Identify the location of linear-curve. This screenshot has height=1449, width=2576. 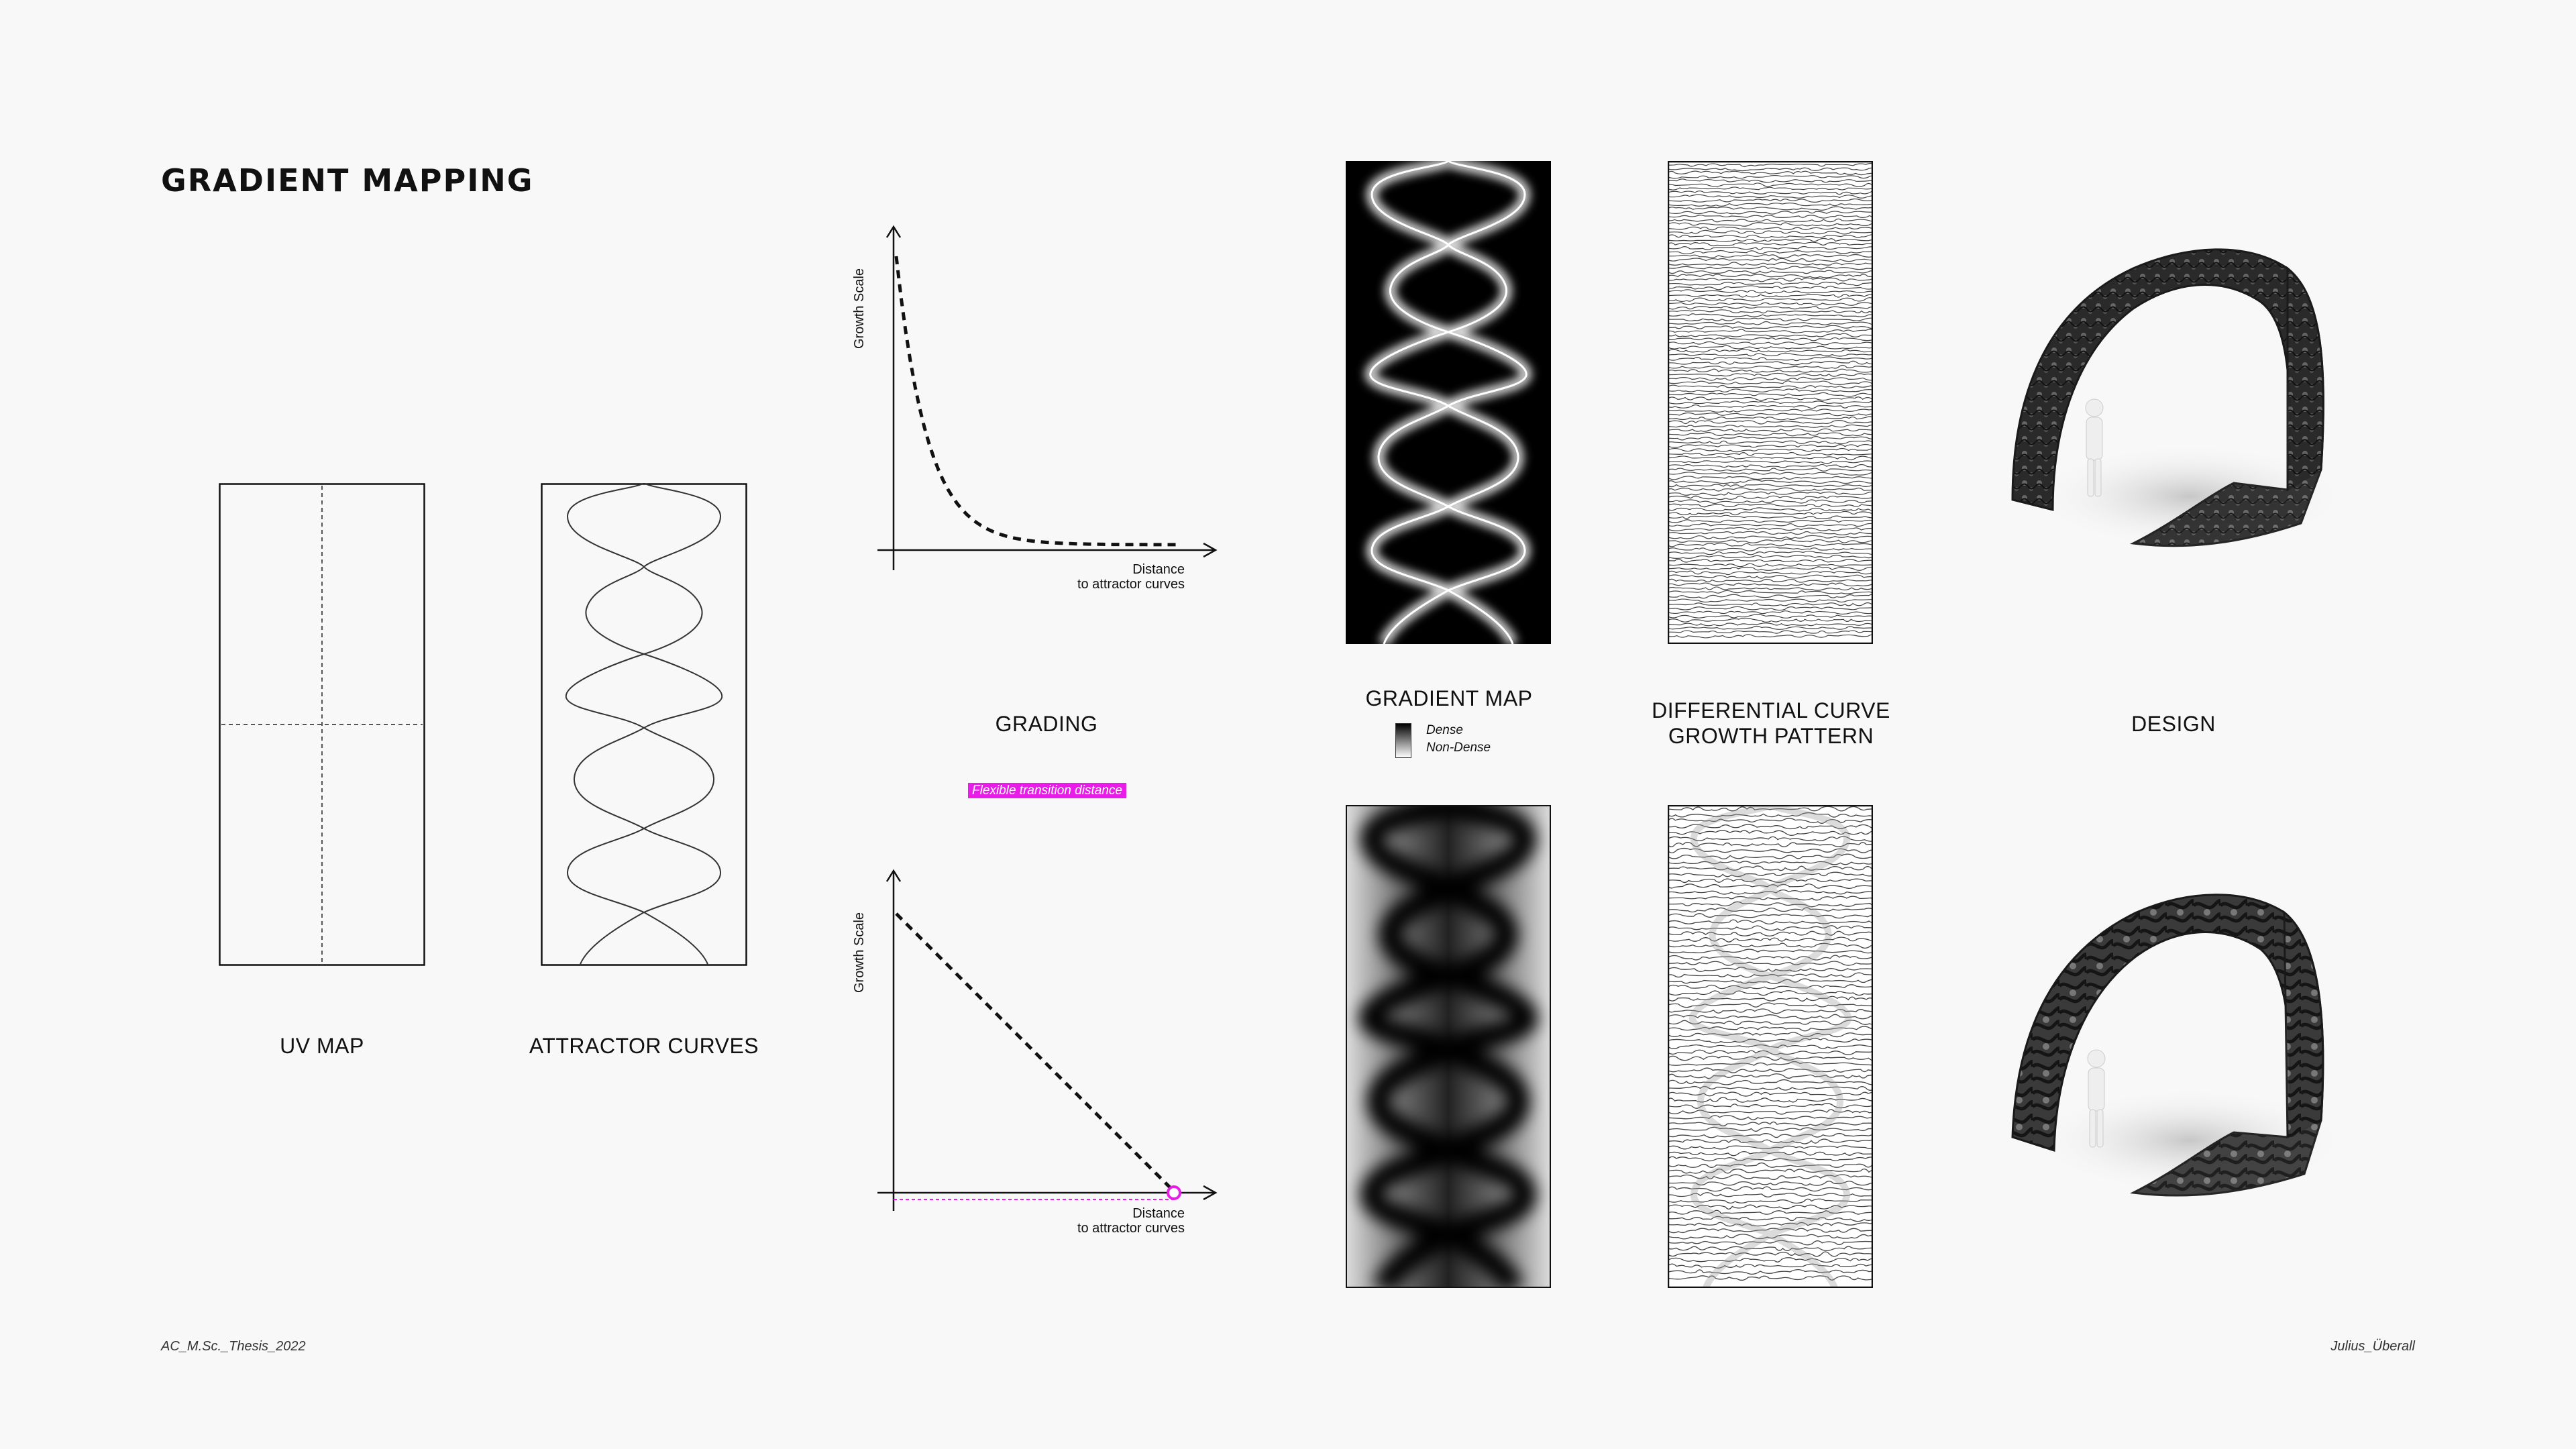
(1035, 1052).